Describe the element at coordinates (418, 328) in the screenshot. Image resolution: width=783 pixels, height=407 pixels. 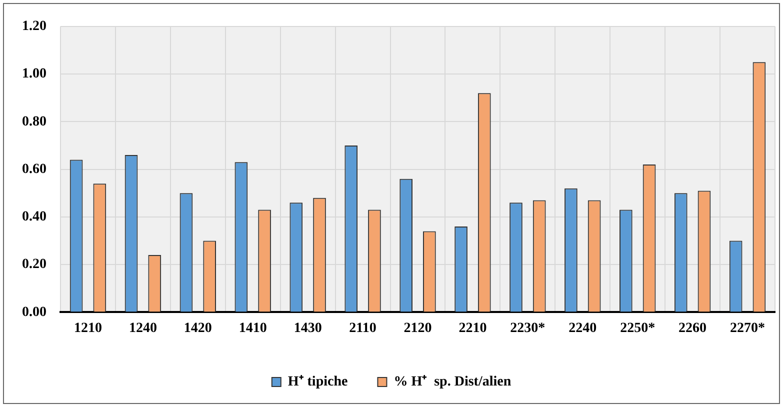
I see `x-tick-label: 2120` at that location.